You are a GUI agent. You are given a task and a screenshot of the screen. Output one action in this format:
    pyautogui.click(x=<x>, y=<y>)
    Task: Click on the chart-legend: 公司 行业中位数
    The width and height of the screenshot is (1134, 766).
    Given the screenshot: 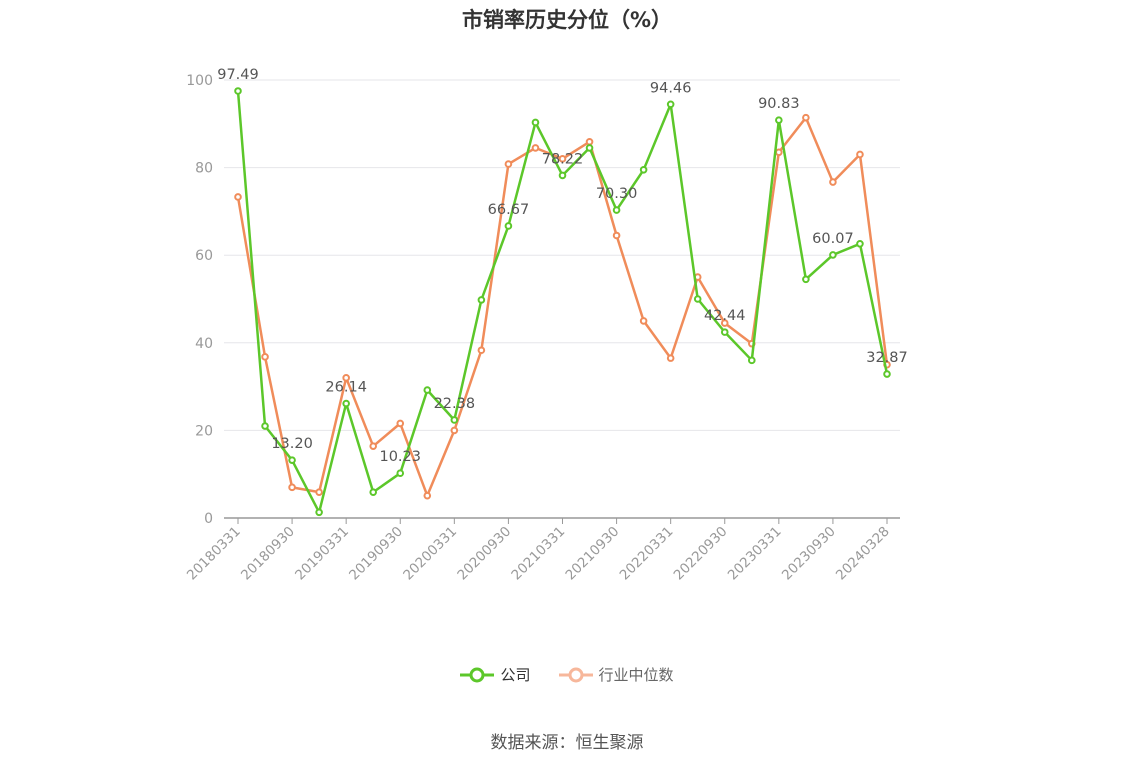 What is the action you would take?
    pyautogui.click(x=567, y=674)
    